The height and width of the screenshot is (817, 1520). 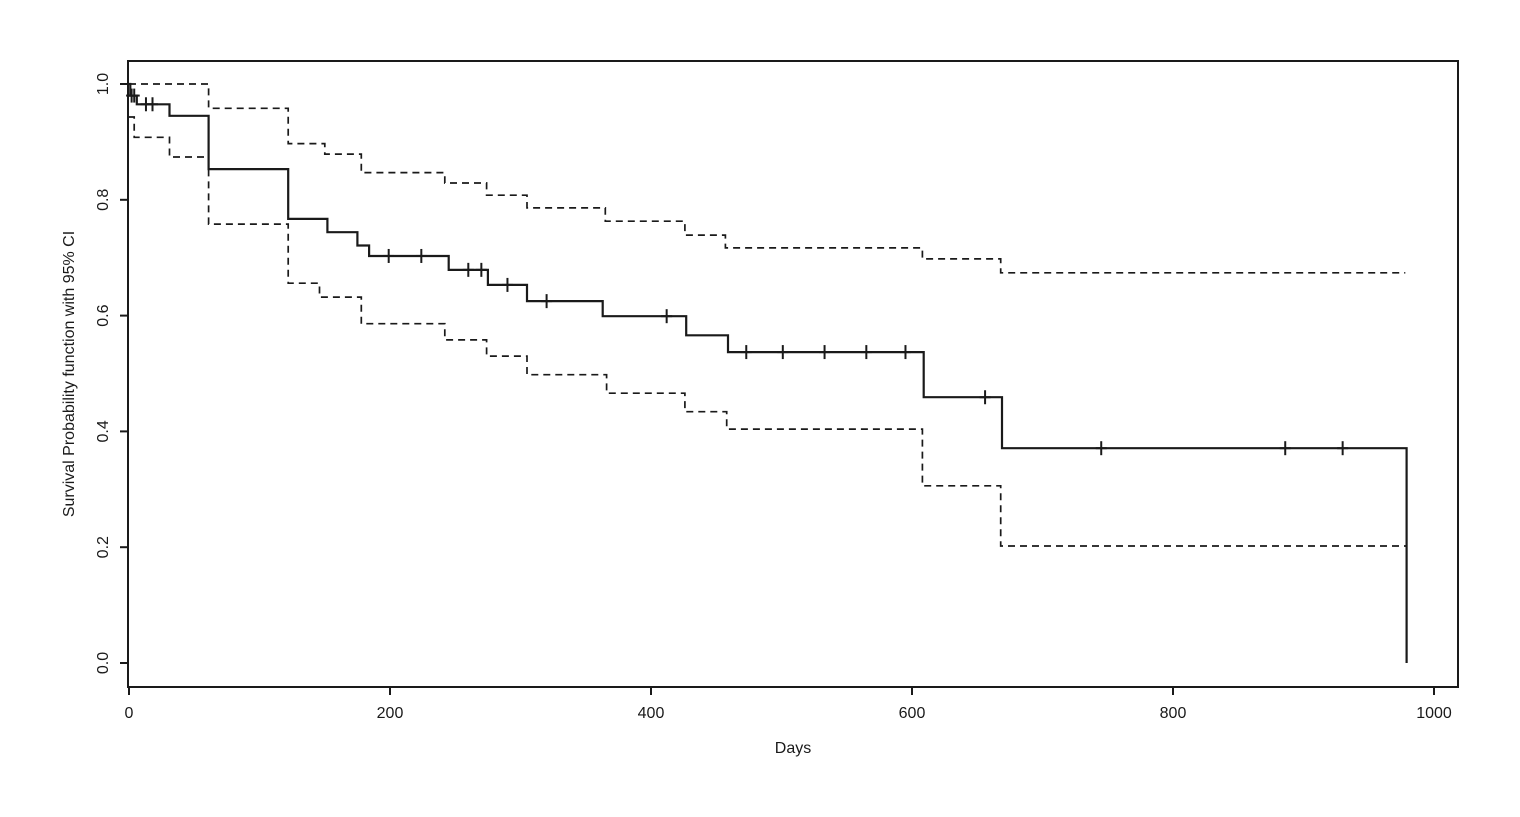 What do you see at coordinates (111, 373) in the screenshot?
I see `y-axis: 0.0 0.2 0.4 0.6 0.8 1.0` at bounding box center [111, 373].